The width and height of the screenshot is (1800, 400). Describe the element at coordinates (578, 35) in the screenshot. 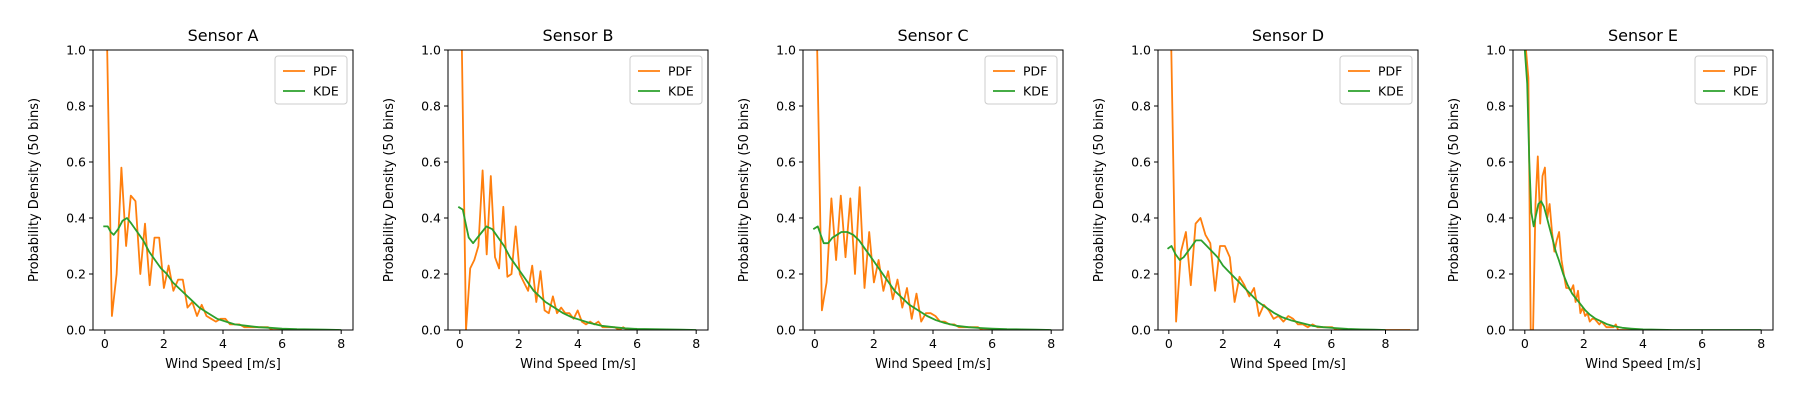

I see `chart-title: Sensor B` at that location.